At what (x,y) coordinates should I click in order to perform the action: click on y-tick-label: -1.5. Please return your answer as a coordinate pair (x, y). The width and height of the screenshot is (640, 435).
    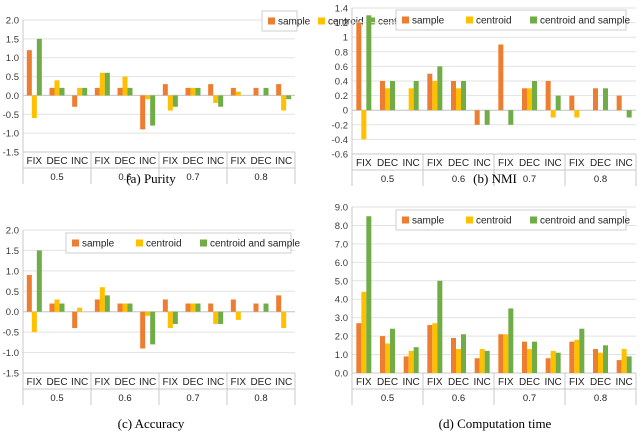
    Looking at the image, I should click on (11, 153).